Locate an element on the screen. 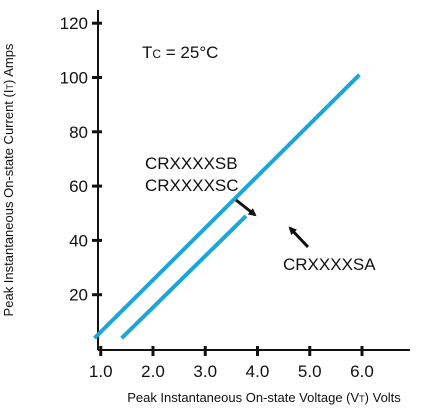  y-tick-label: 60 is located at coordinates (78, 186).